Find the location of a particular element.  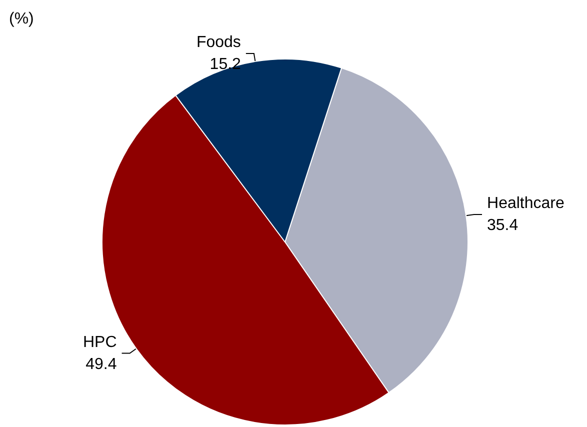

slice-label: HPC is located at coordinates (99, 342).